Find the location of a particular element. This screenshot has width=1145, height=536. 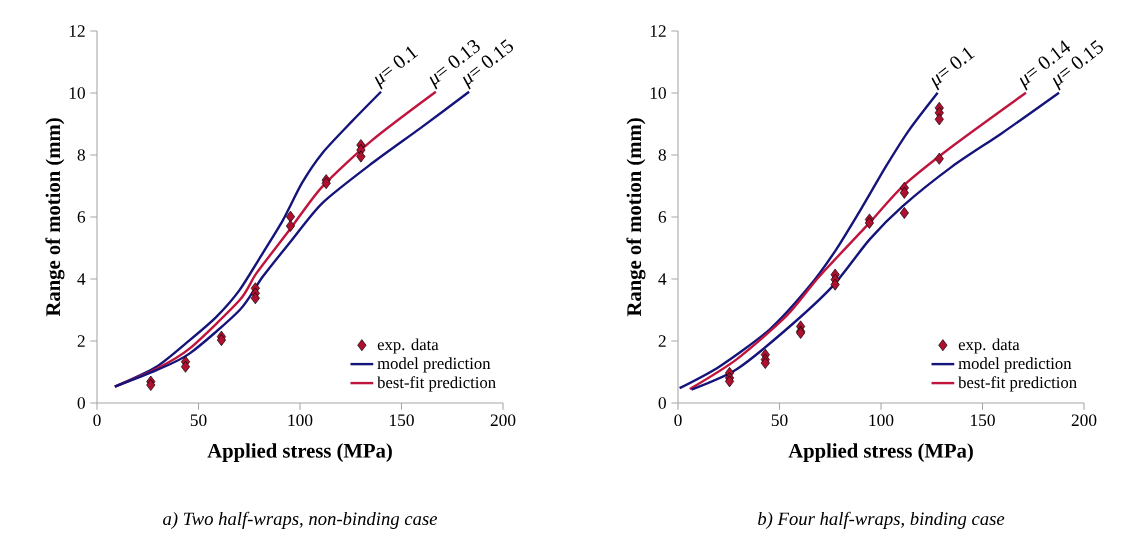

text: a) Two half-wraps, non-binding case is located at coordinates (300, 520).